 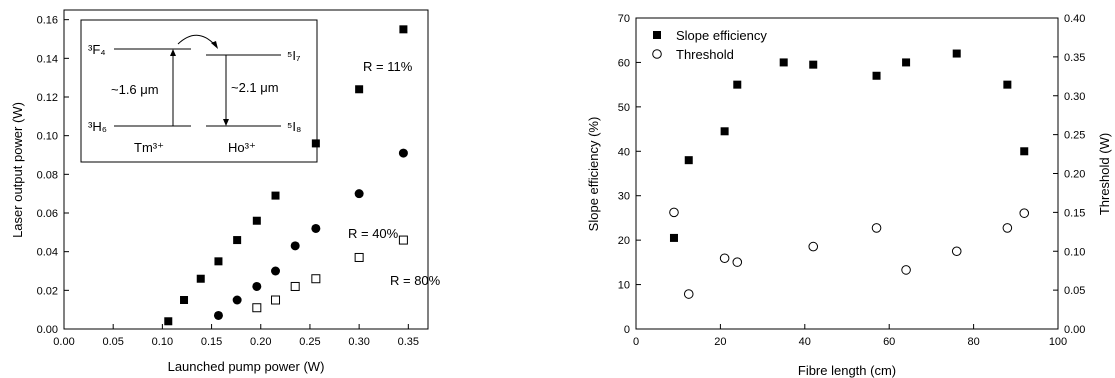 What do you see at coordinates (358, 342) in the screenshot?
I see `left-x-tick-label: 0.30` at bounding box center [358, 342].